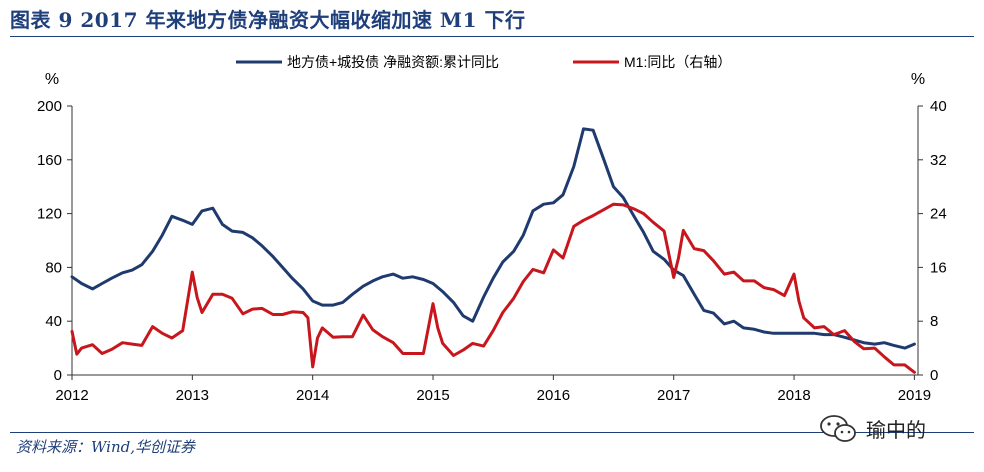 Image resolution: width=984 pixels, height=472 pixels. I want to click on x-tick-label: 2012, so click(71, 395).